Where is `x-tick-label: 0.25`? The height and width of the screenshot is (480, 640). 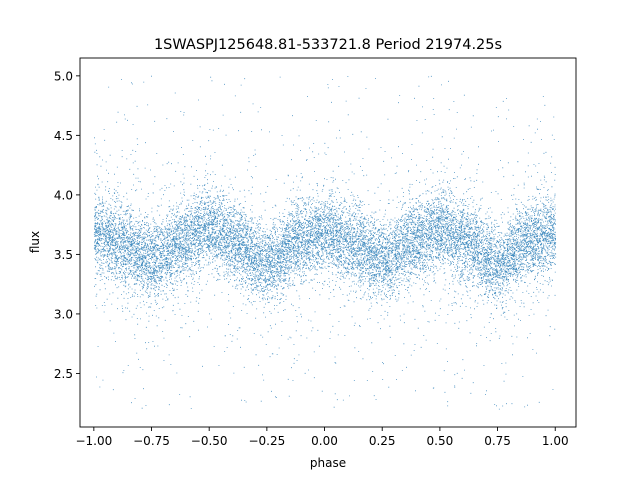
x-tick-label: 0.25 is located at coordinates (382, 441).